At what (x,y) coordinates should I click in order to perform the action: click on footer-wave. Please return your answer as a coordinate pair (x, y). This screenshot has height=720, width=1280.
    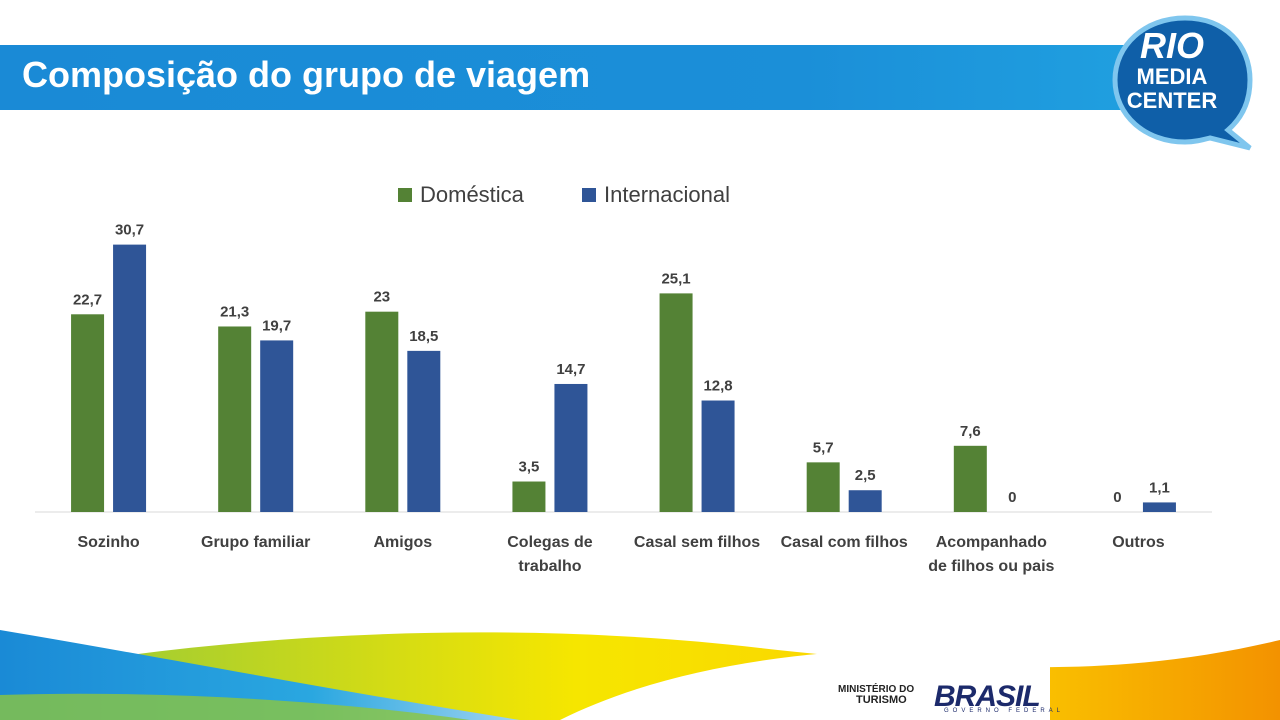
    Looking at the image, I should click on (640, 675).